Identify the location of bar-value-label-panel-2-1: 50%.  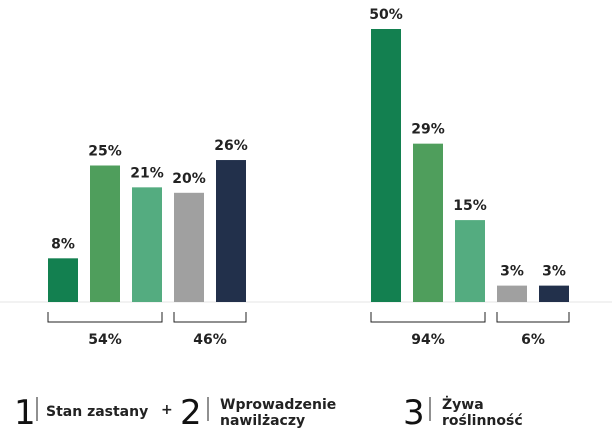
(386, 15).